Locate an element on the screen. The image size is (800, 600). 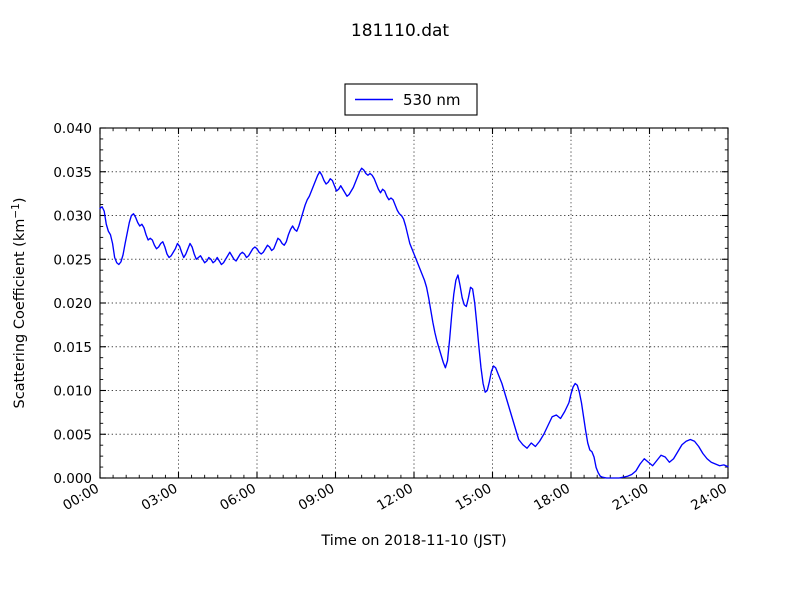
y-tick-label: 0.015 is located at coordinates (72, 348).